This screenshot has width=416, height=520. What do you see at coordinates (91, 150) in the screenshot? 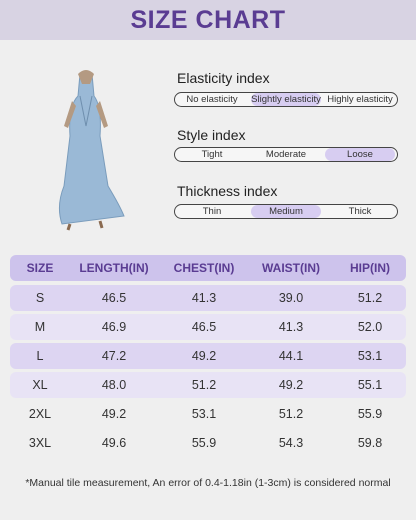
I see `dress-image` at bounding box center [91, 150].